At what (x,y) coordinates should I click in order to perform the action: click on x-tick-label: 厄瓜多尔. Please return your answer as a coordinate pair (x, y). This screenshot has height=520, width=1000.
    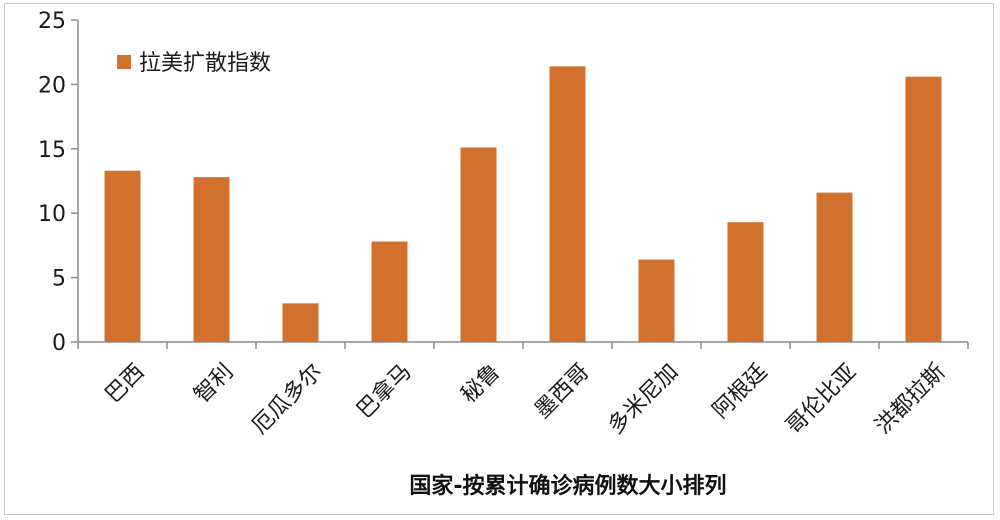
    Looking at the image, I should click on (288, 399).